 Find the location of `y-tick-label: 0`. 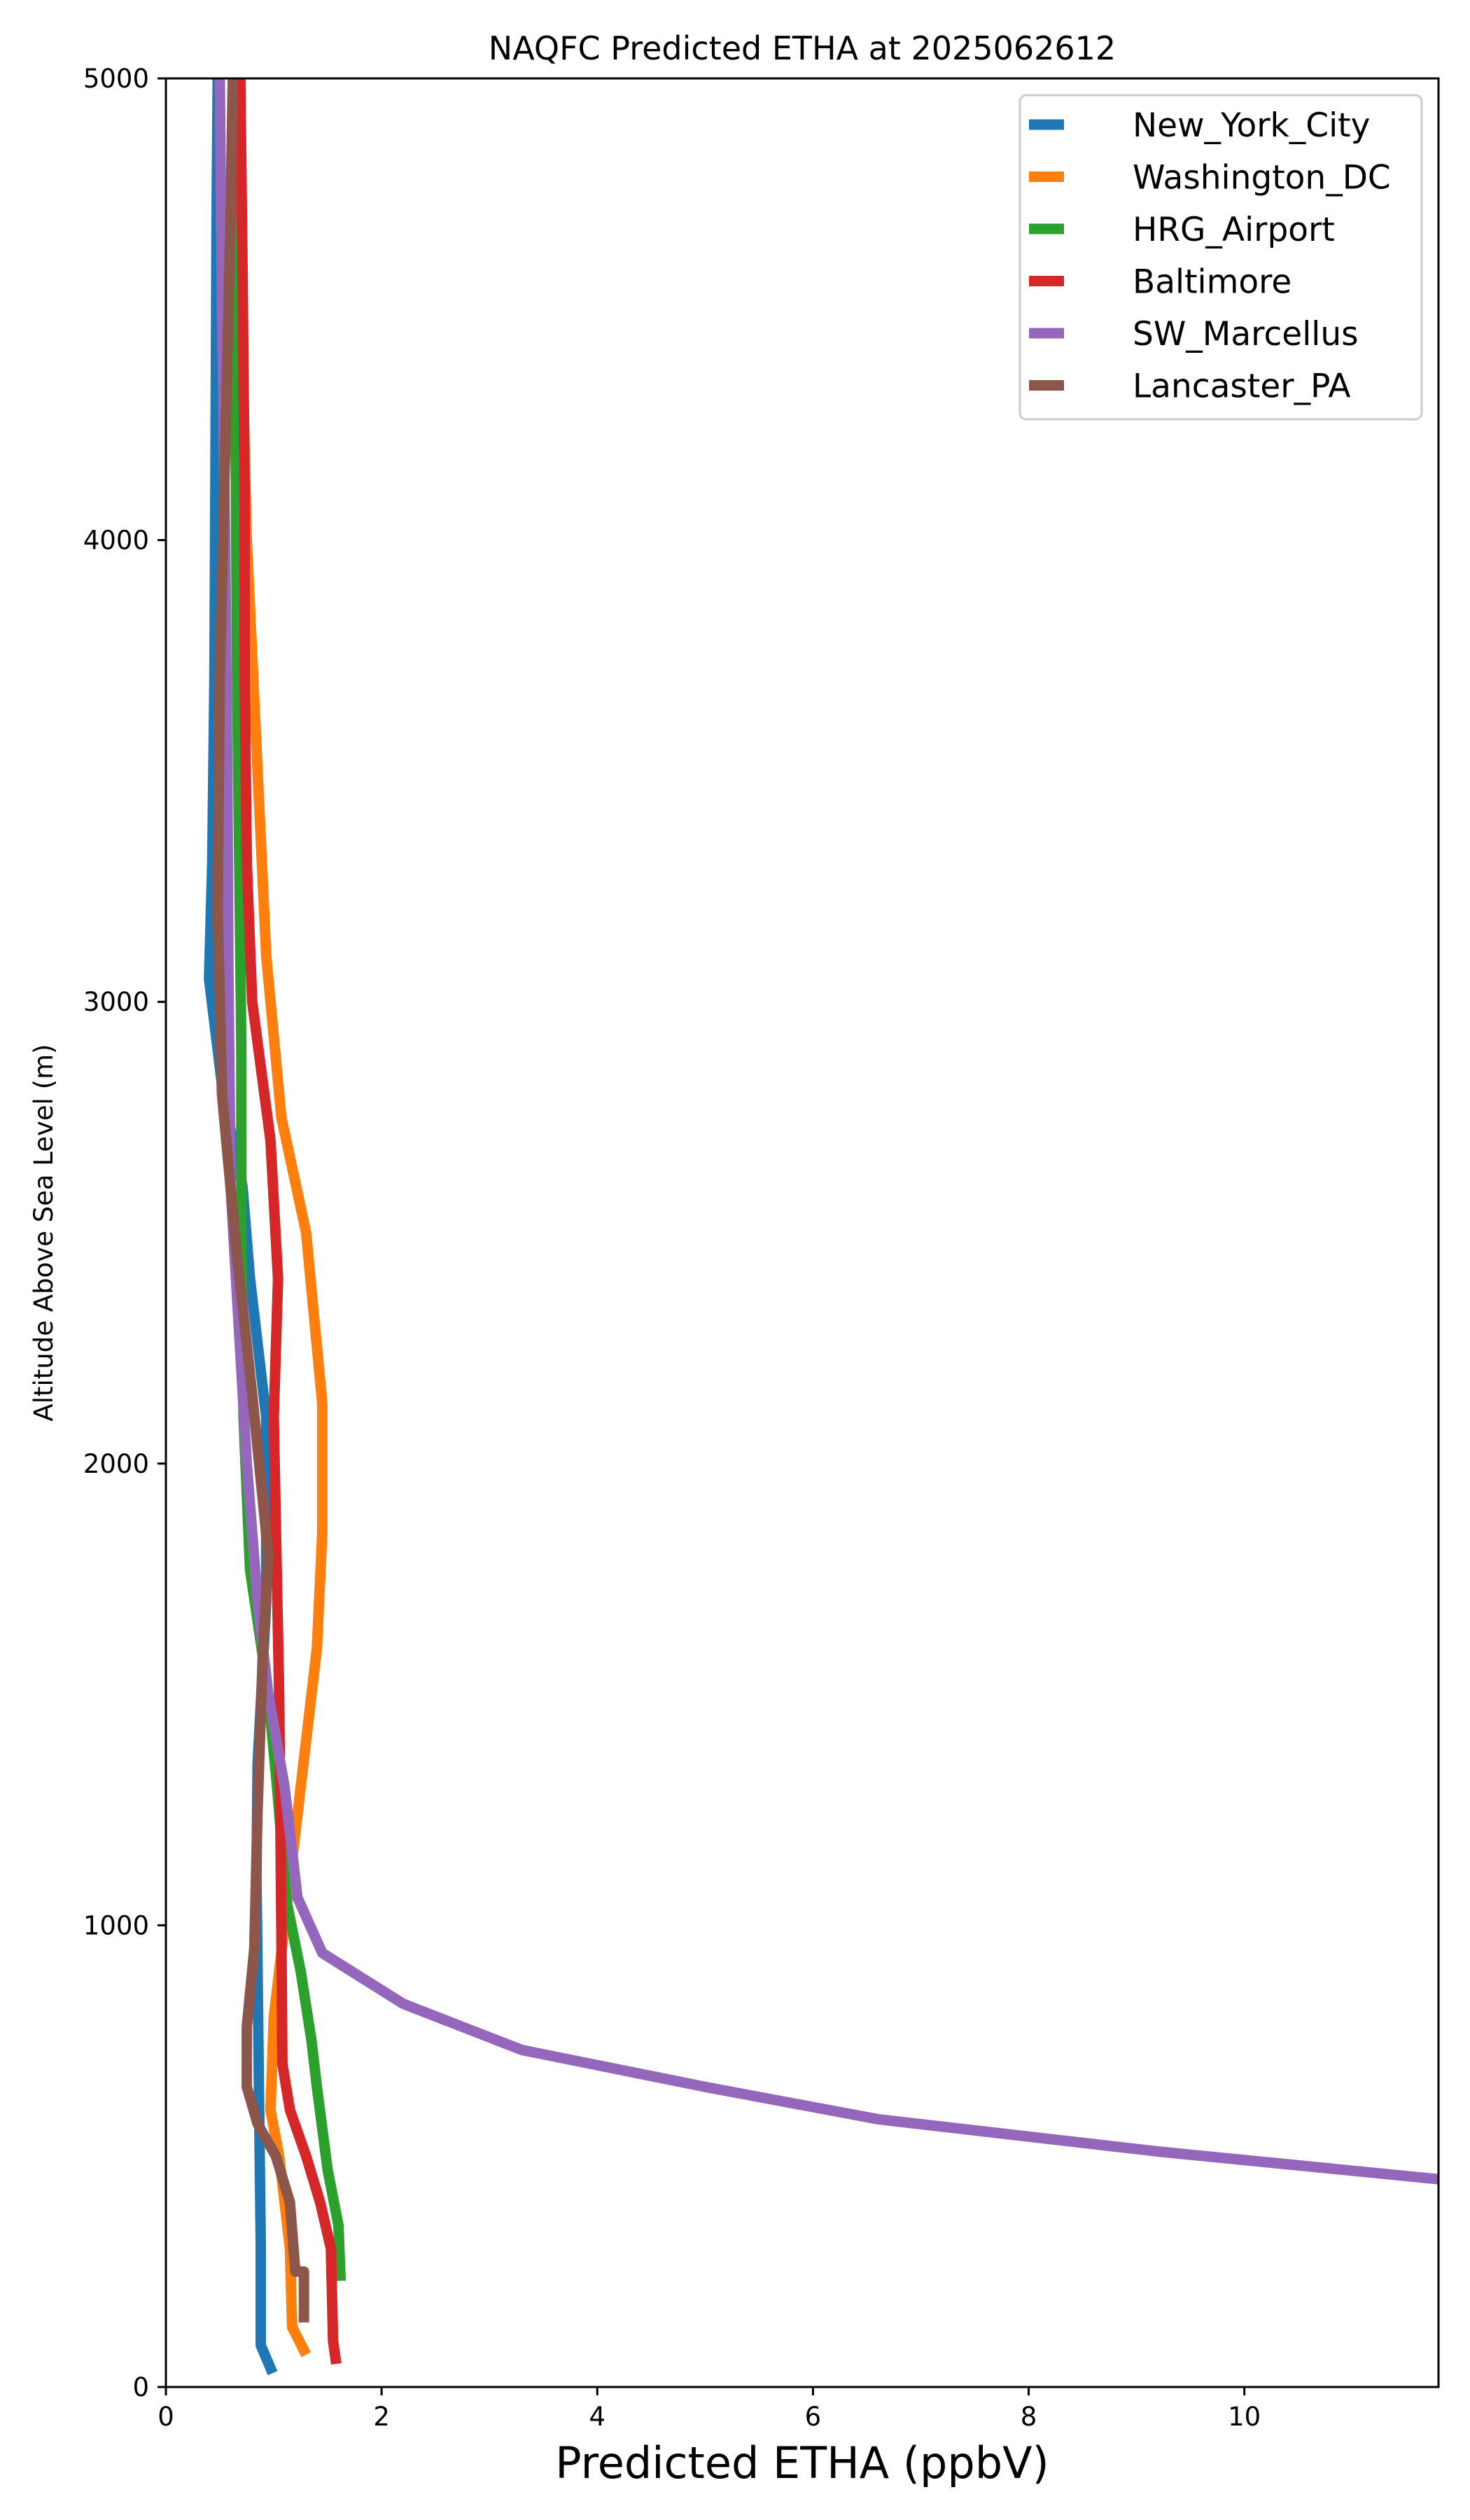

y-tick-label: 0 is located at coordinates (140, 2387).